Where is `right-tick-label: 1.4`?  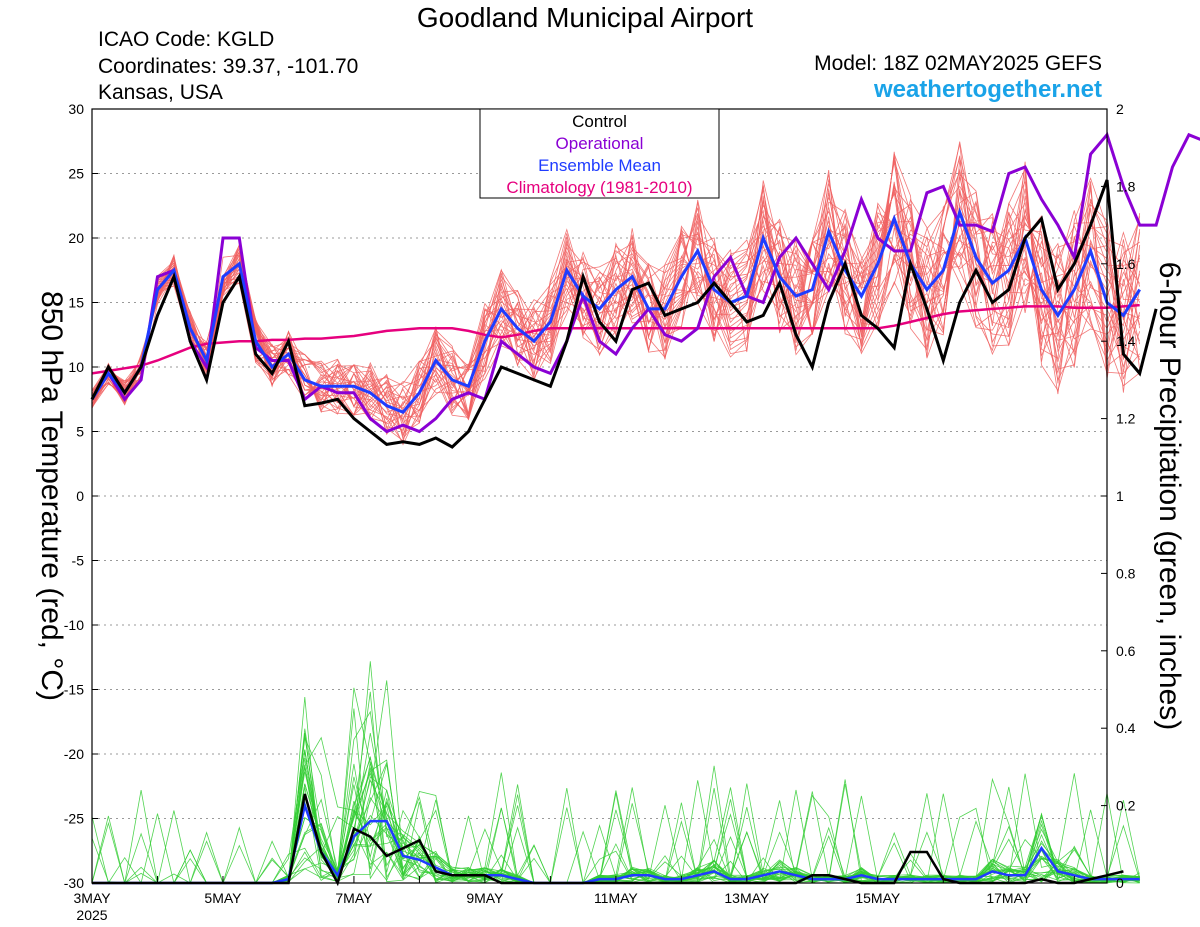 right-tick-label: 1.4 is located at coordinates (1126, 341).